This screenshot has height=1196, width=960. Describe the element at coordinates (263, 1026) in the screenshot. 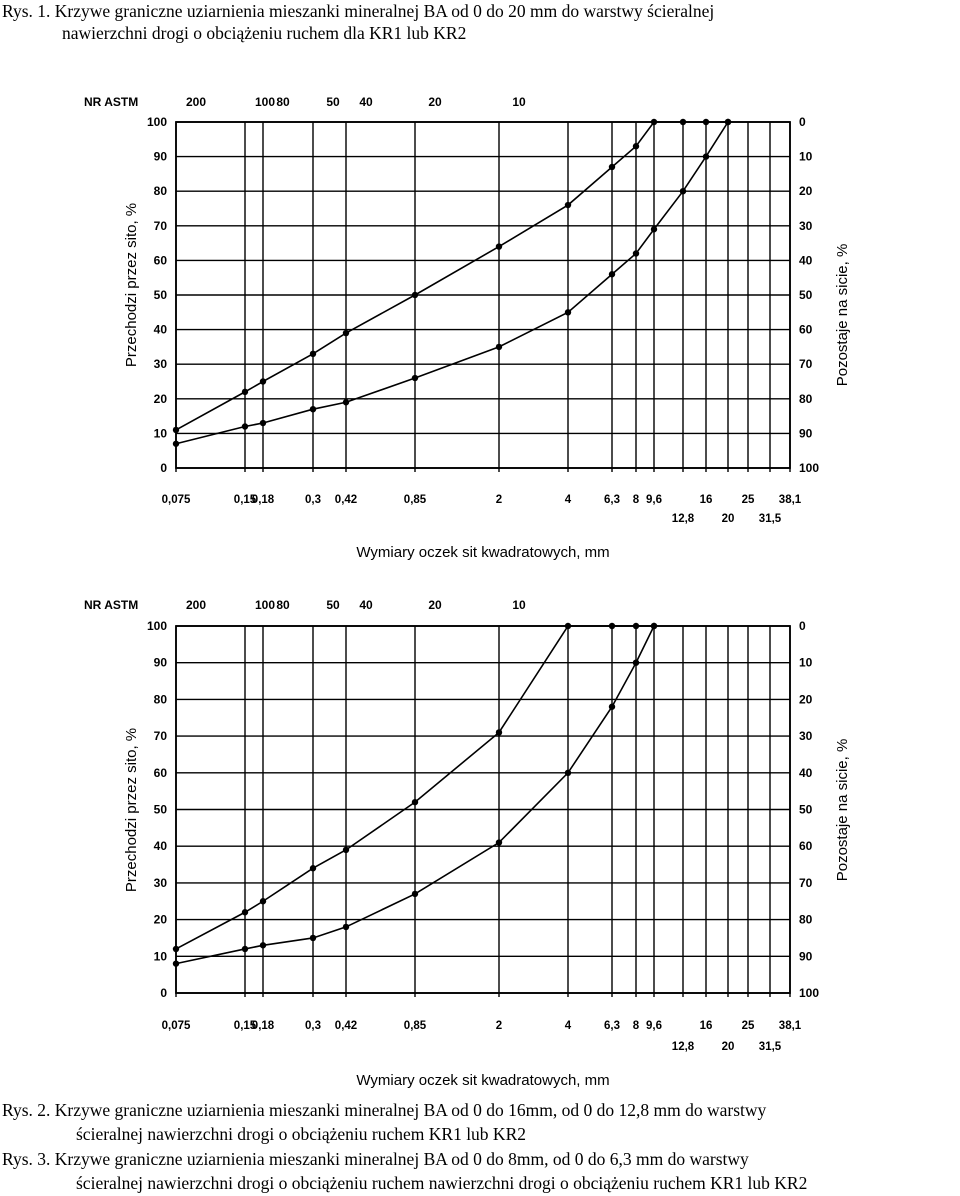

I see `x-tick-label: 0,18` at that location.